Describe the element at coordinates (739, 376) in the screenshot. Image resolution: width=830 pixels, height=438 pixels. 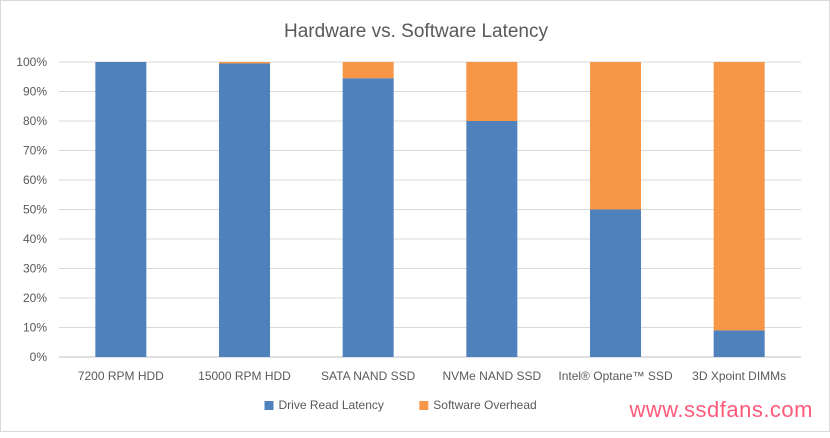
I see `x-tick-label: 3D Xpoint DIMMs` at that location.